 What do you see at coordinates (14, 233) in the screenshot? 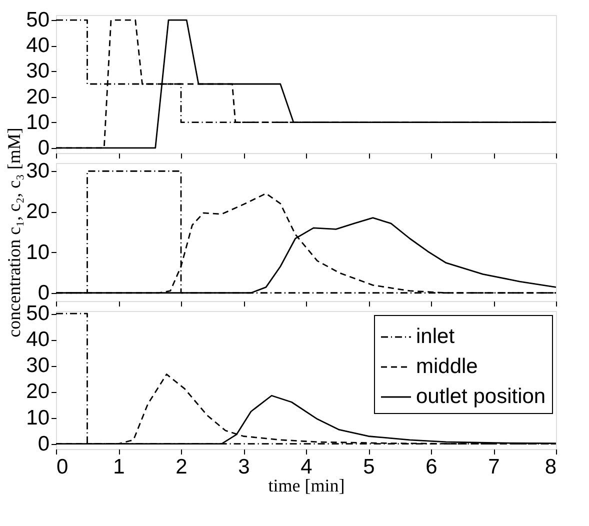
I see `y-axis-title: concentration c₁, c₂, c₃ [mM]` at bounding box center [14, 233].